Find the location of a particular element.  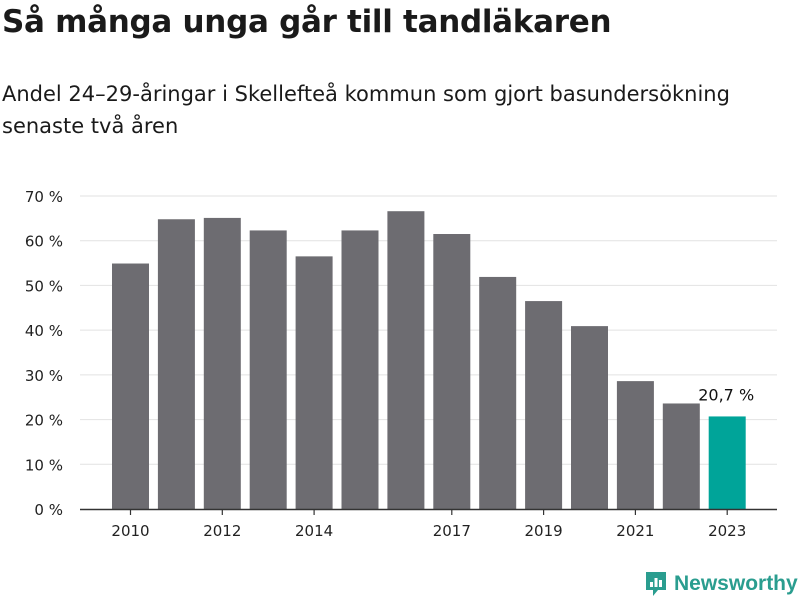

x-tick-label: 2017 is located at coordinates (452, 531).